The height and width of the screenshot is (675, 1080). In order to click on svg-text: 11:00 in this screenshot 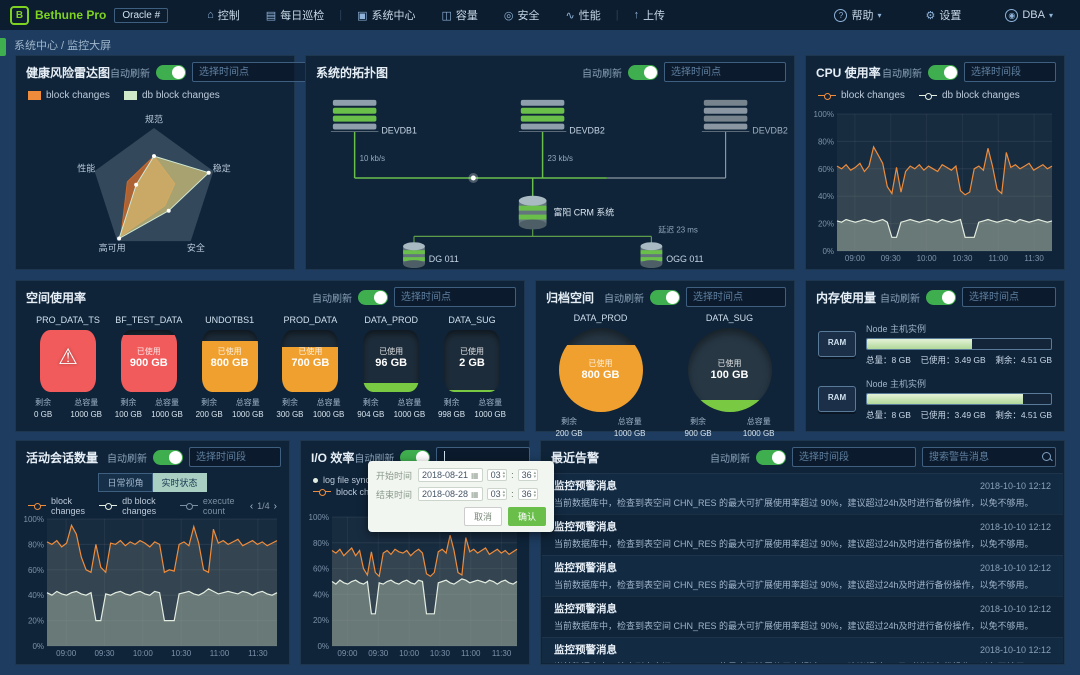, I will do `click(999, 258)`.